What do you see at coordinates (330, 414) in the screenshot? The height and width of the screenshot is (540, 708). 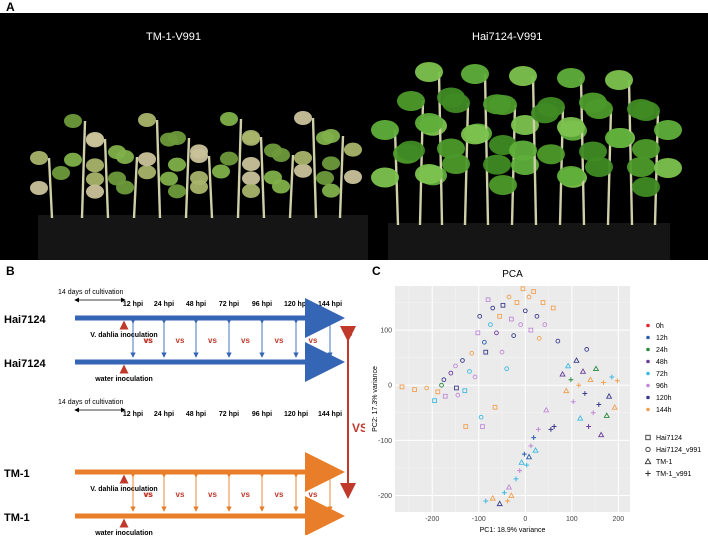 I see `timepoint-label: 144 hpi` at bounding box center [330, 414].